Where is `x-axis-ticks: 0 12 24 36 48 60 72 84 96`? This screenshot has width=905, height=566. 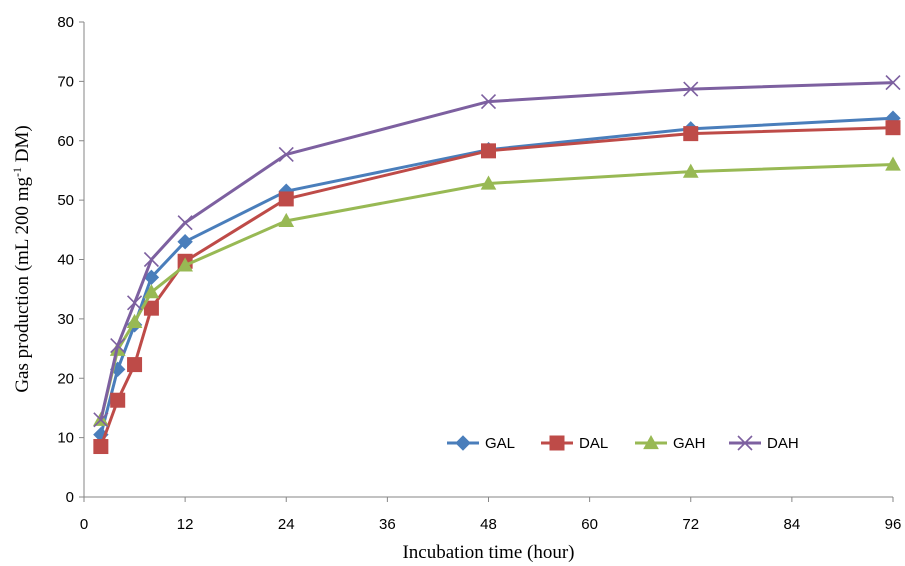 x-axis-ticks: 0 12 24 36 48 60 72 84 96 is located at coordinates (491, 515).